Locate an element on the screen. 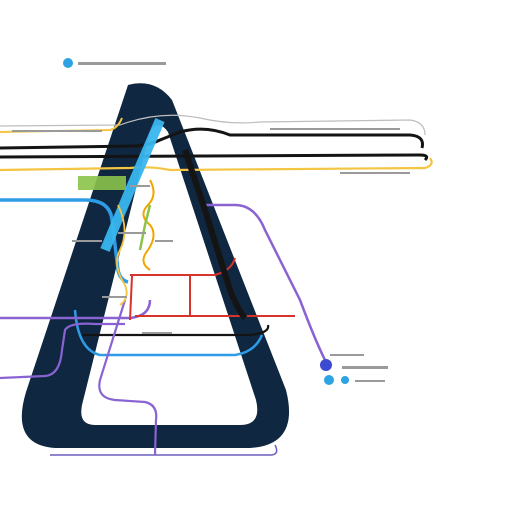 The height and width of the screenshot is (512, 512). grey-line-top is located at coordinates (213, 125).